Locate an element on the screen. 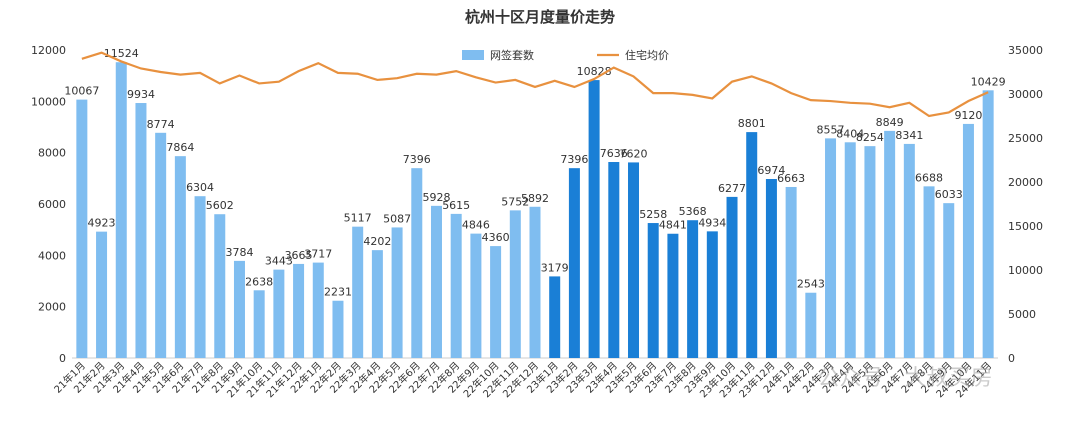 This screenshot has height=423, width=1080. y2-tick-label: 25000 is located at coordinates (1025, 138).